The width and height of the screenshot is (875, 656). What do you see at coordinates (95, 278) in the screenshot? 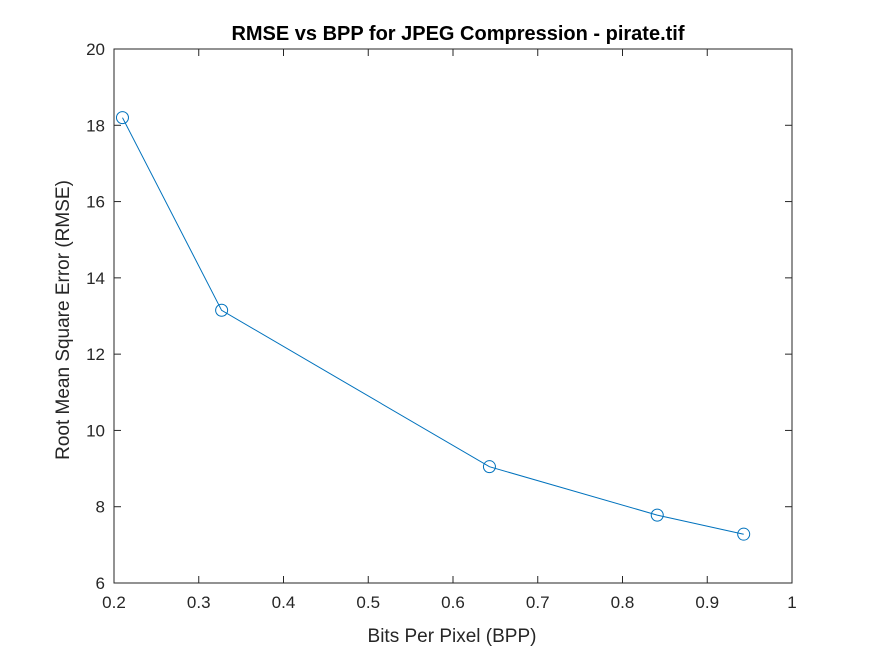
I see `y-tick-label: 14` at bounding box center [95, 278].